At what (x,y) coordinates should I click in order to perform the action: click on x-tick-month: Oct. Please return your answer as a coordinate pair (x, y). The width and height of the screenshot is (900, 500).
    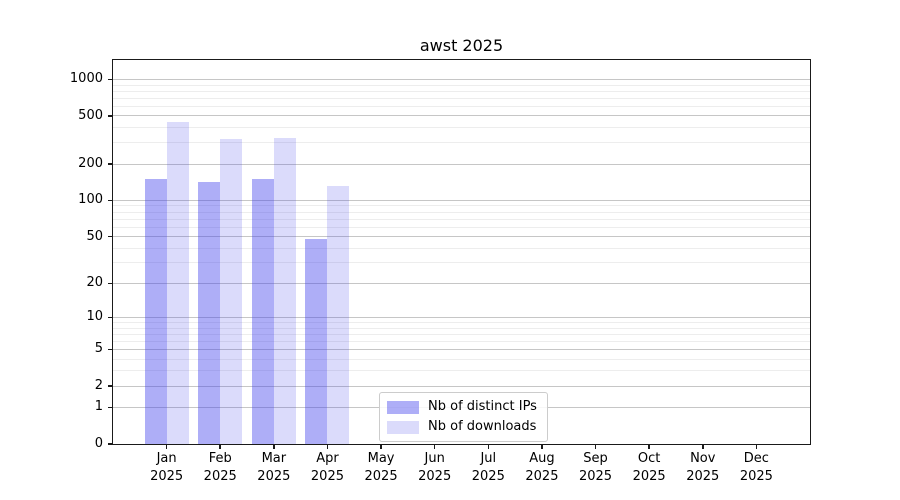
    Looking at the image, I should click on (649, 458).